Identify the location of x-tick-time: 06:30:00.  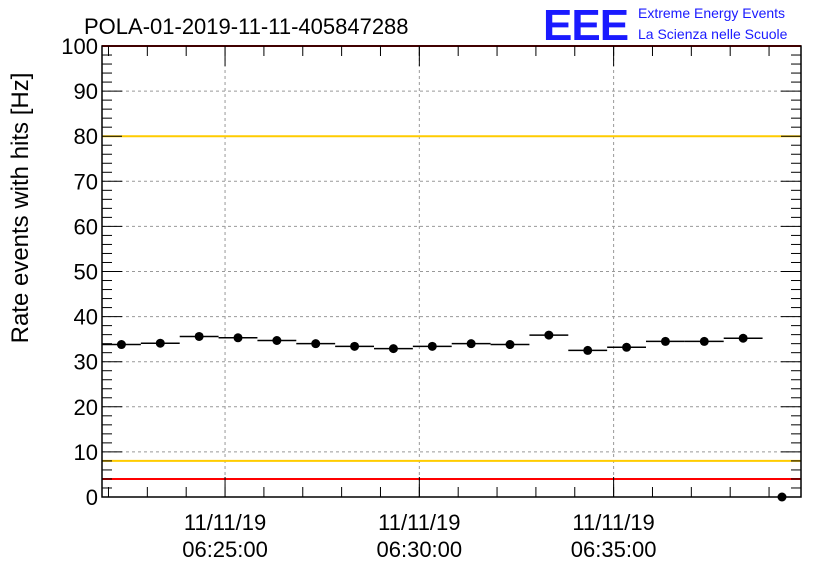
(420, 549).